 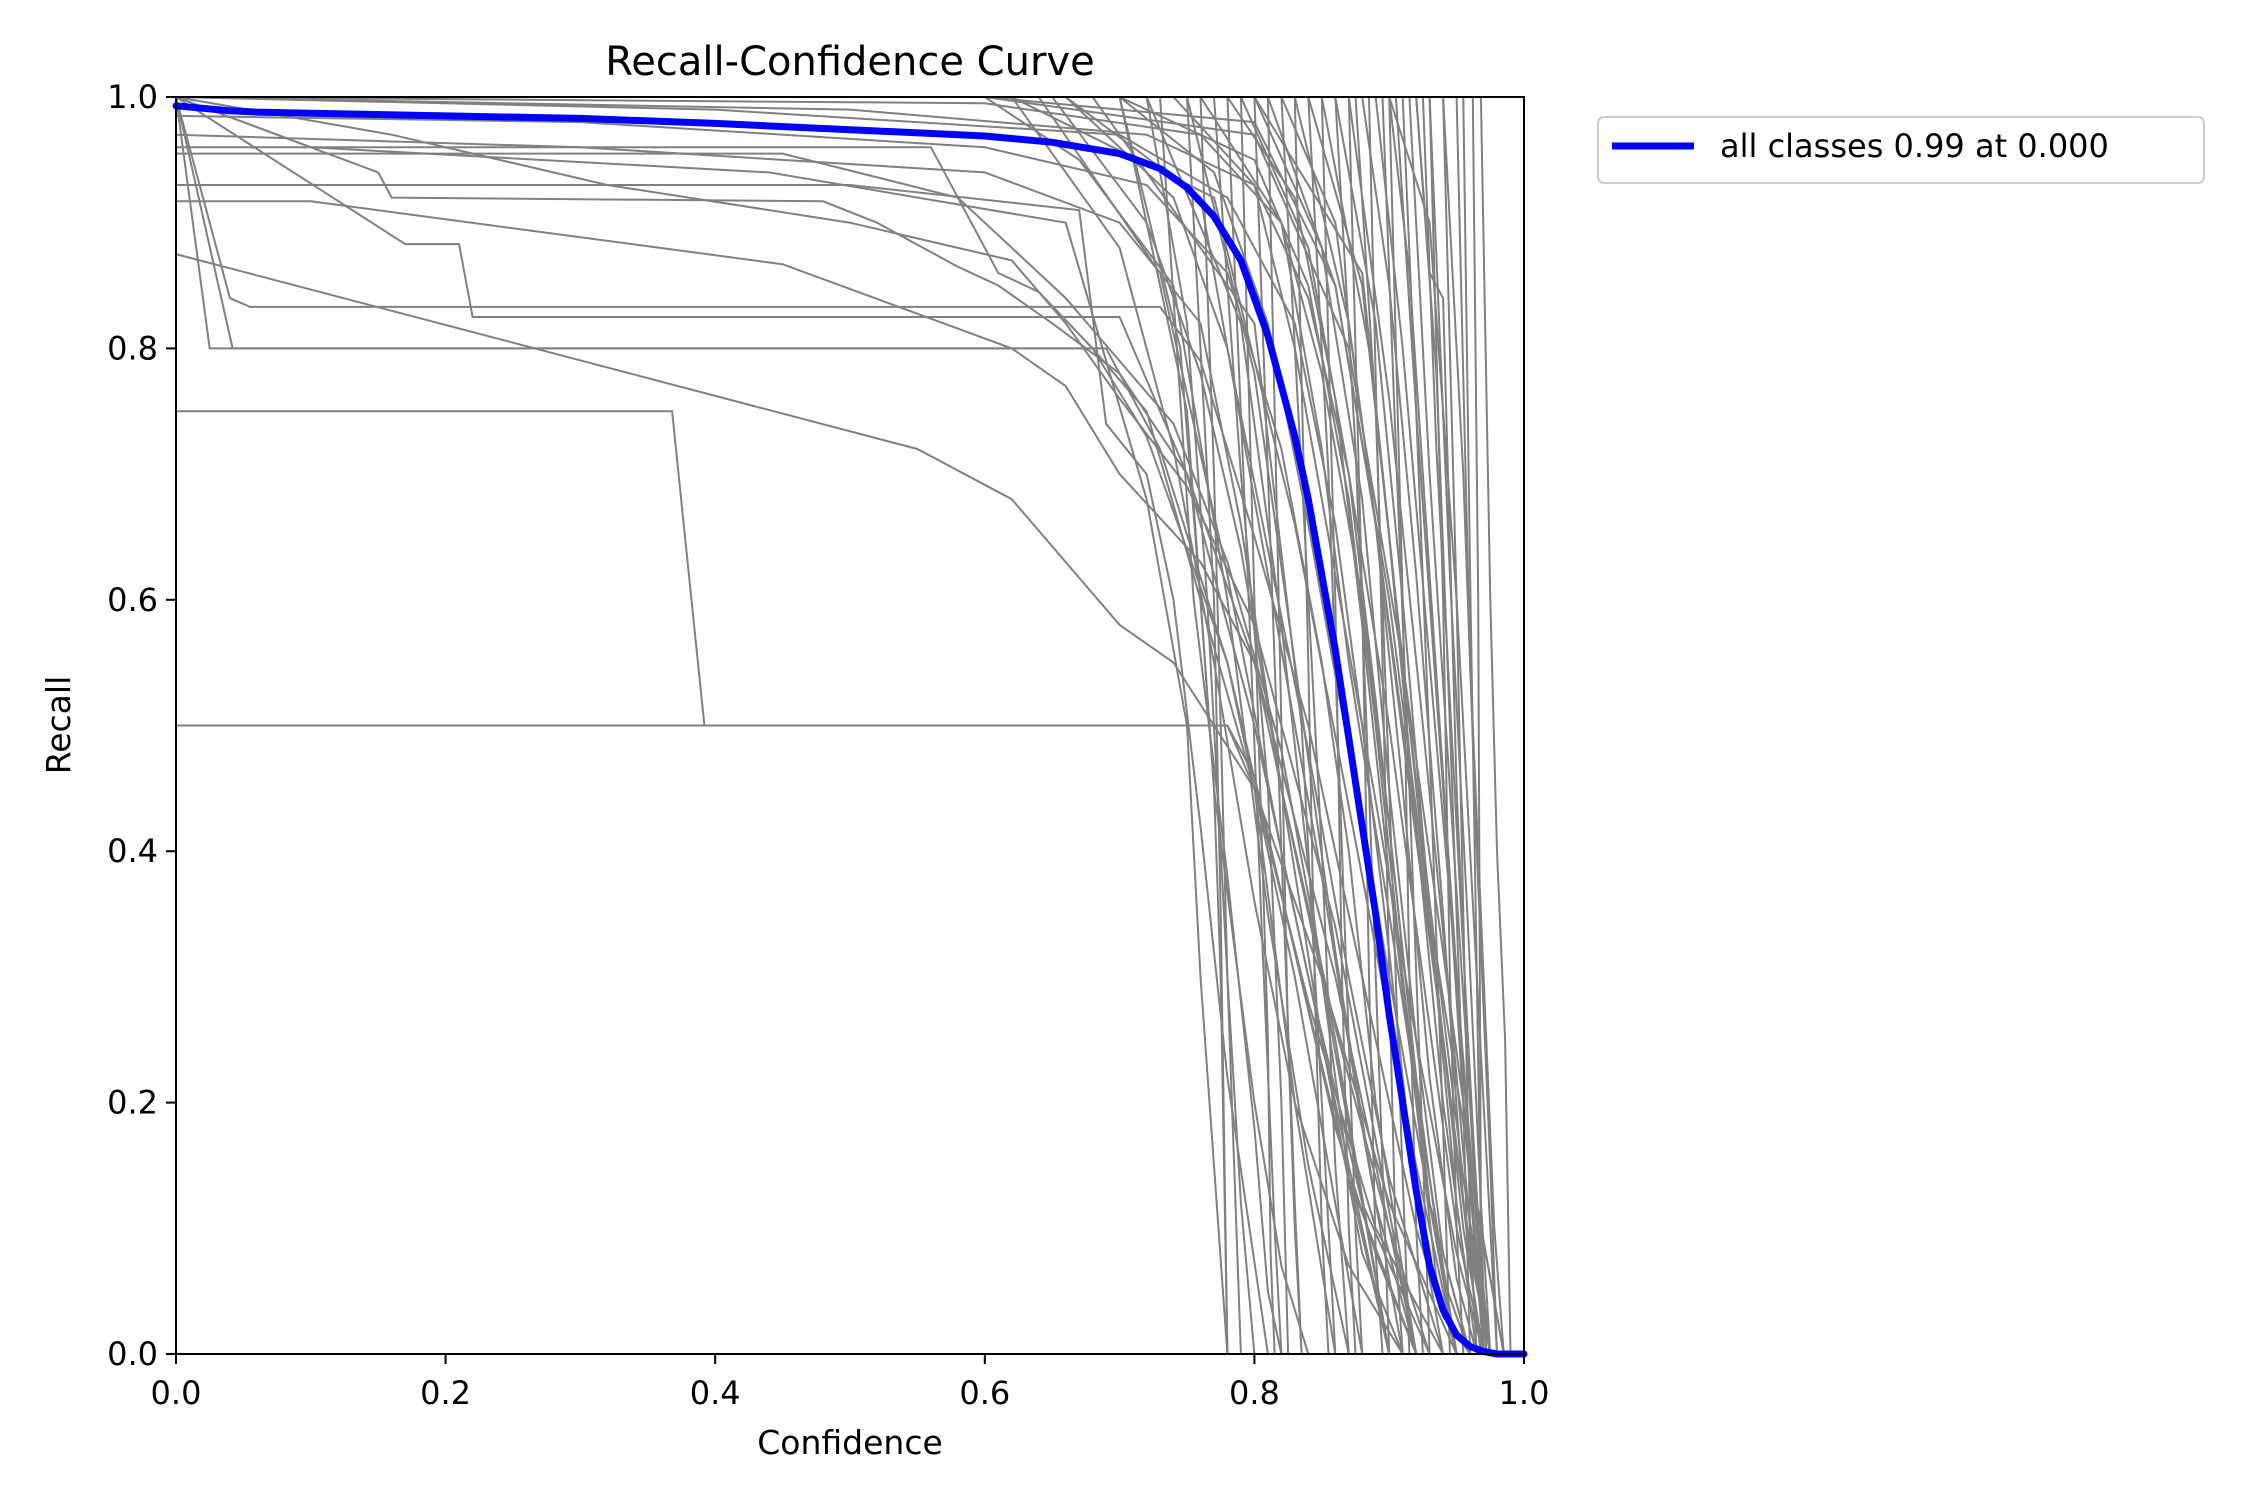 What do you see at coordinates (715, 1393) in the screenshot?
I see `x-tick-label: 0.4` at bounding box center [715, 1393].